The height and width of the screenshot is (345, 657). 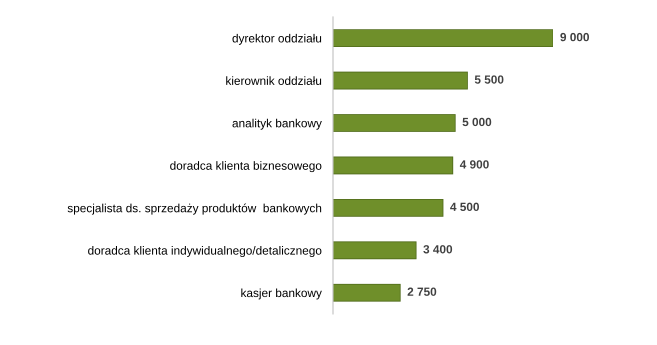 I want to click on data-label: 2 750, so click(x=422, y=292).